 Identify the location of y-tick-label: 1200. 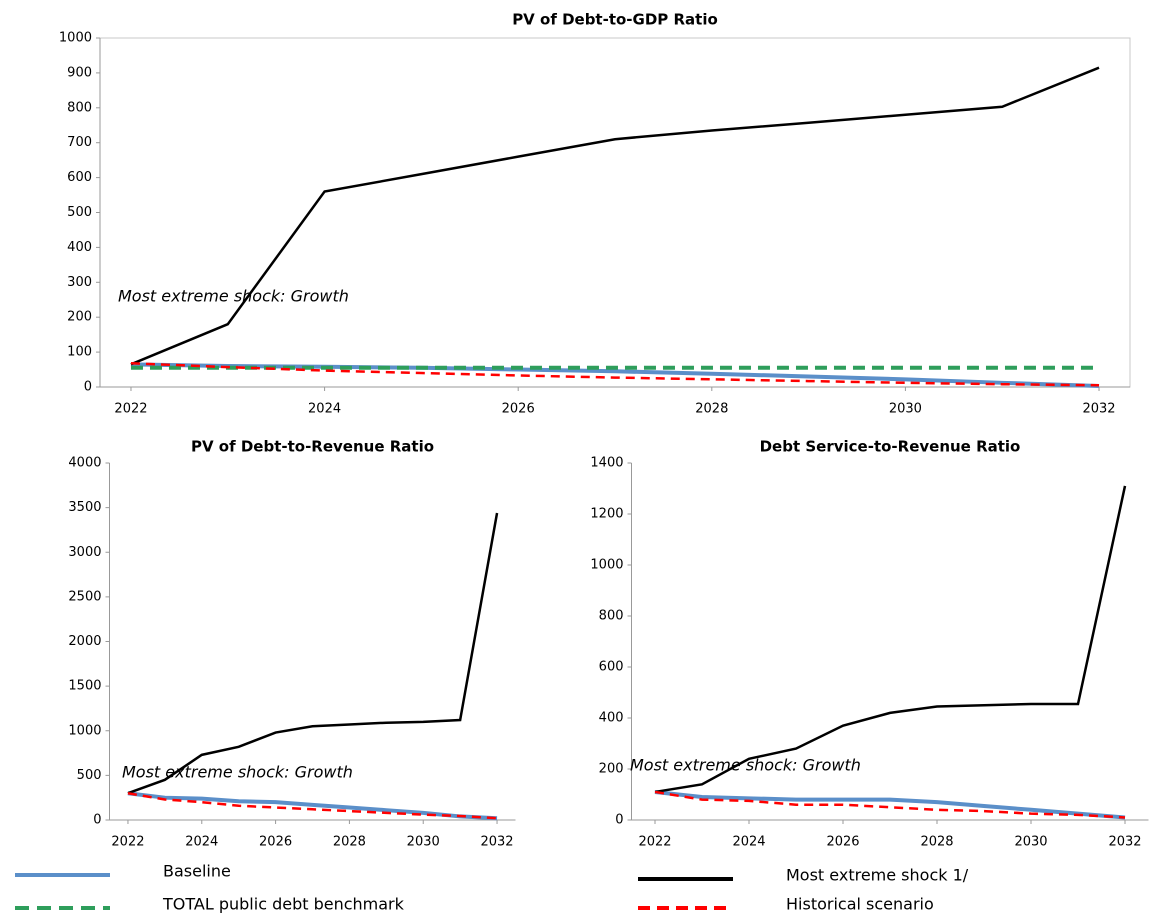
(606, 514).